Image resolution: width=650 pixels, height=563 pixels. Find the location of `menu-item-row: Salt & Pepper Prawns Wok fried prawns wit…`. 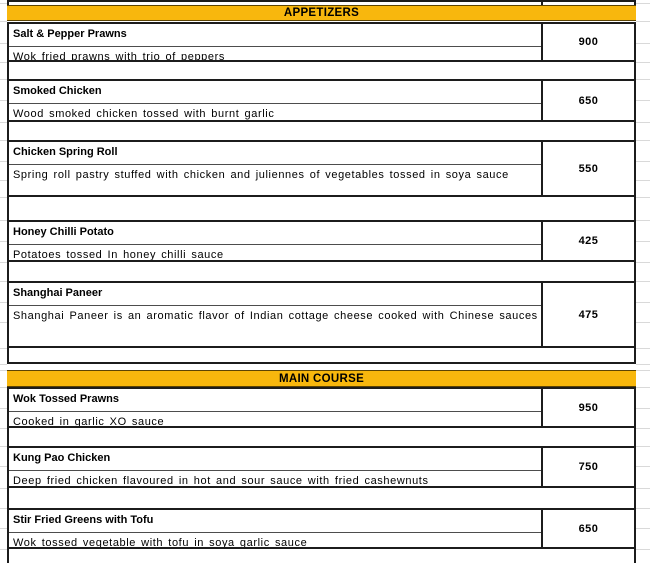

menu-item-row: Salt & Pepper Prawns Wok fried prawns wit… is located at coordinates (321, 42).